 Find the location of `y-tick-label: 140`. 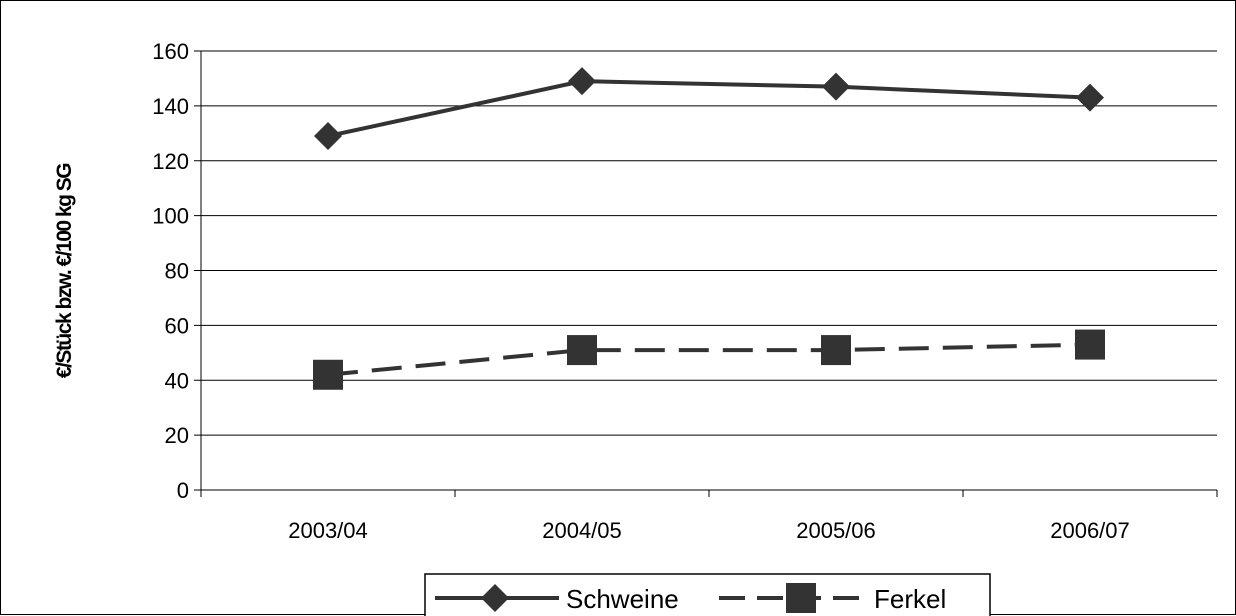

y-tick-label: 140 is located at coordinates (170, 106).